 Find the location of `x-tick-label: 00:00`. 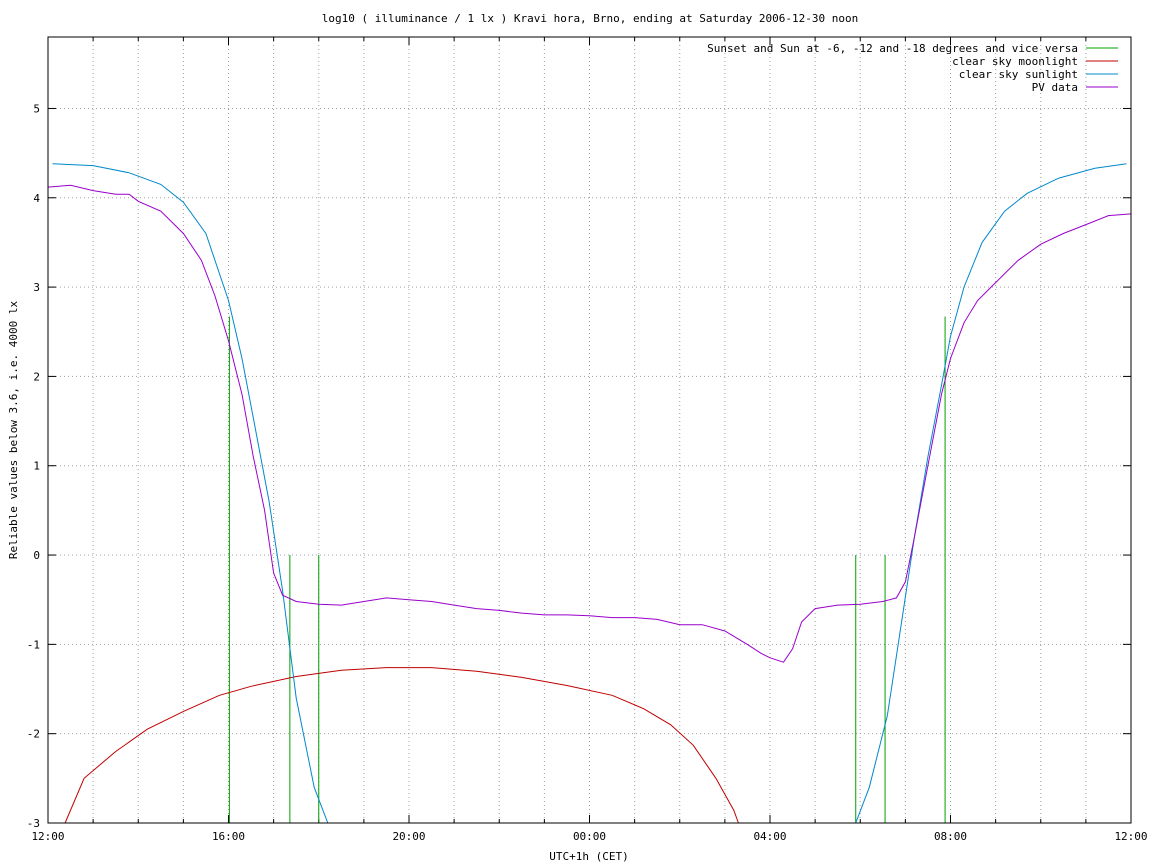

x-tick-label: 00:00 is located at coordinates (589, 836).